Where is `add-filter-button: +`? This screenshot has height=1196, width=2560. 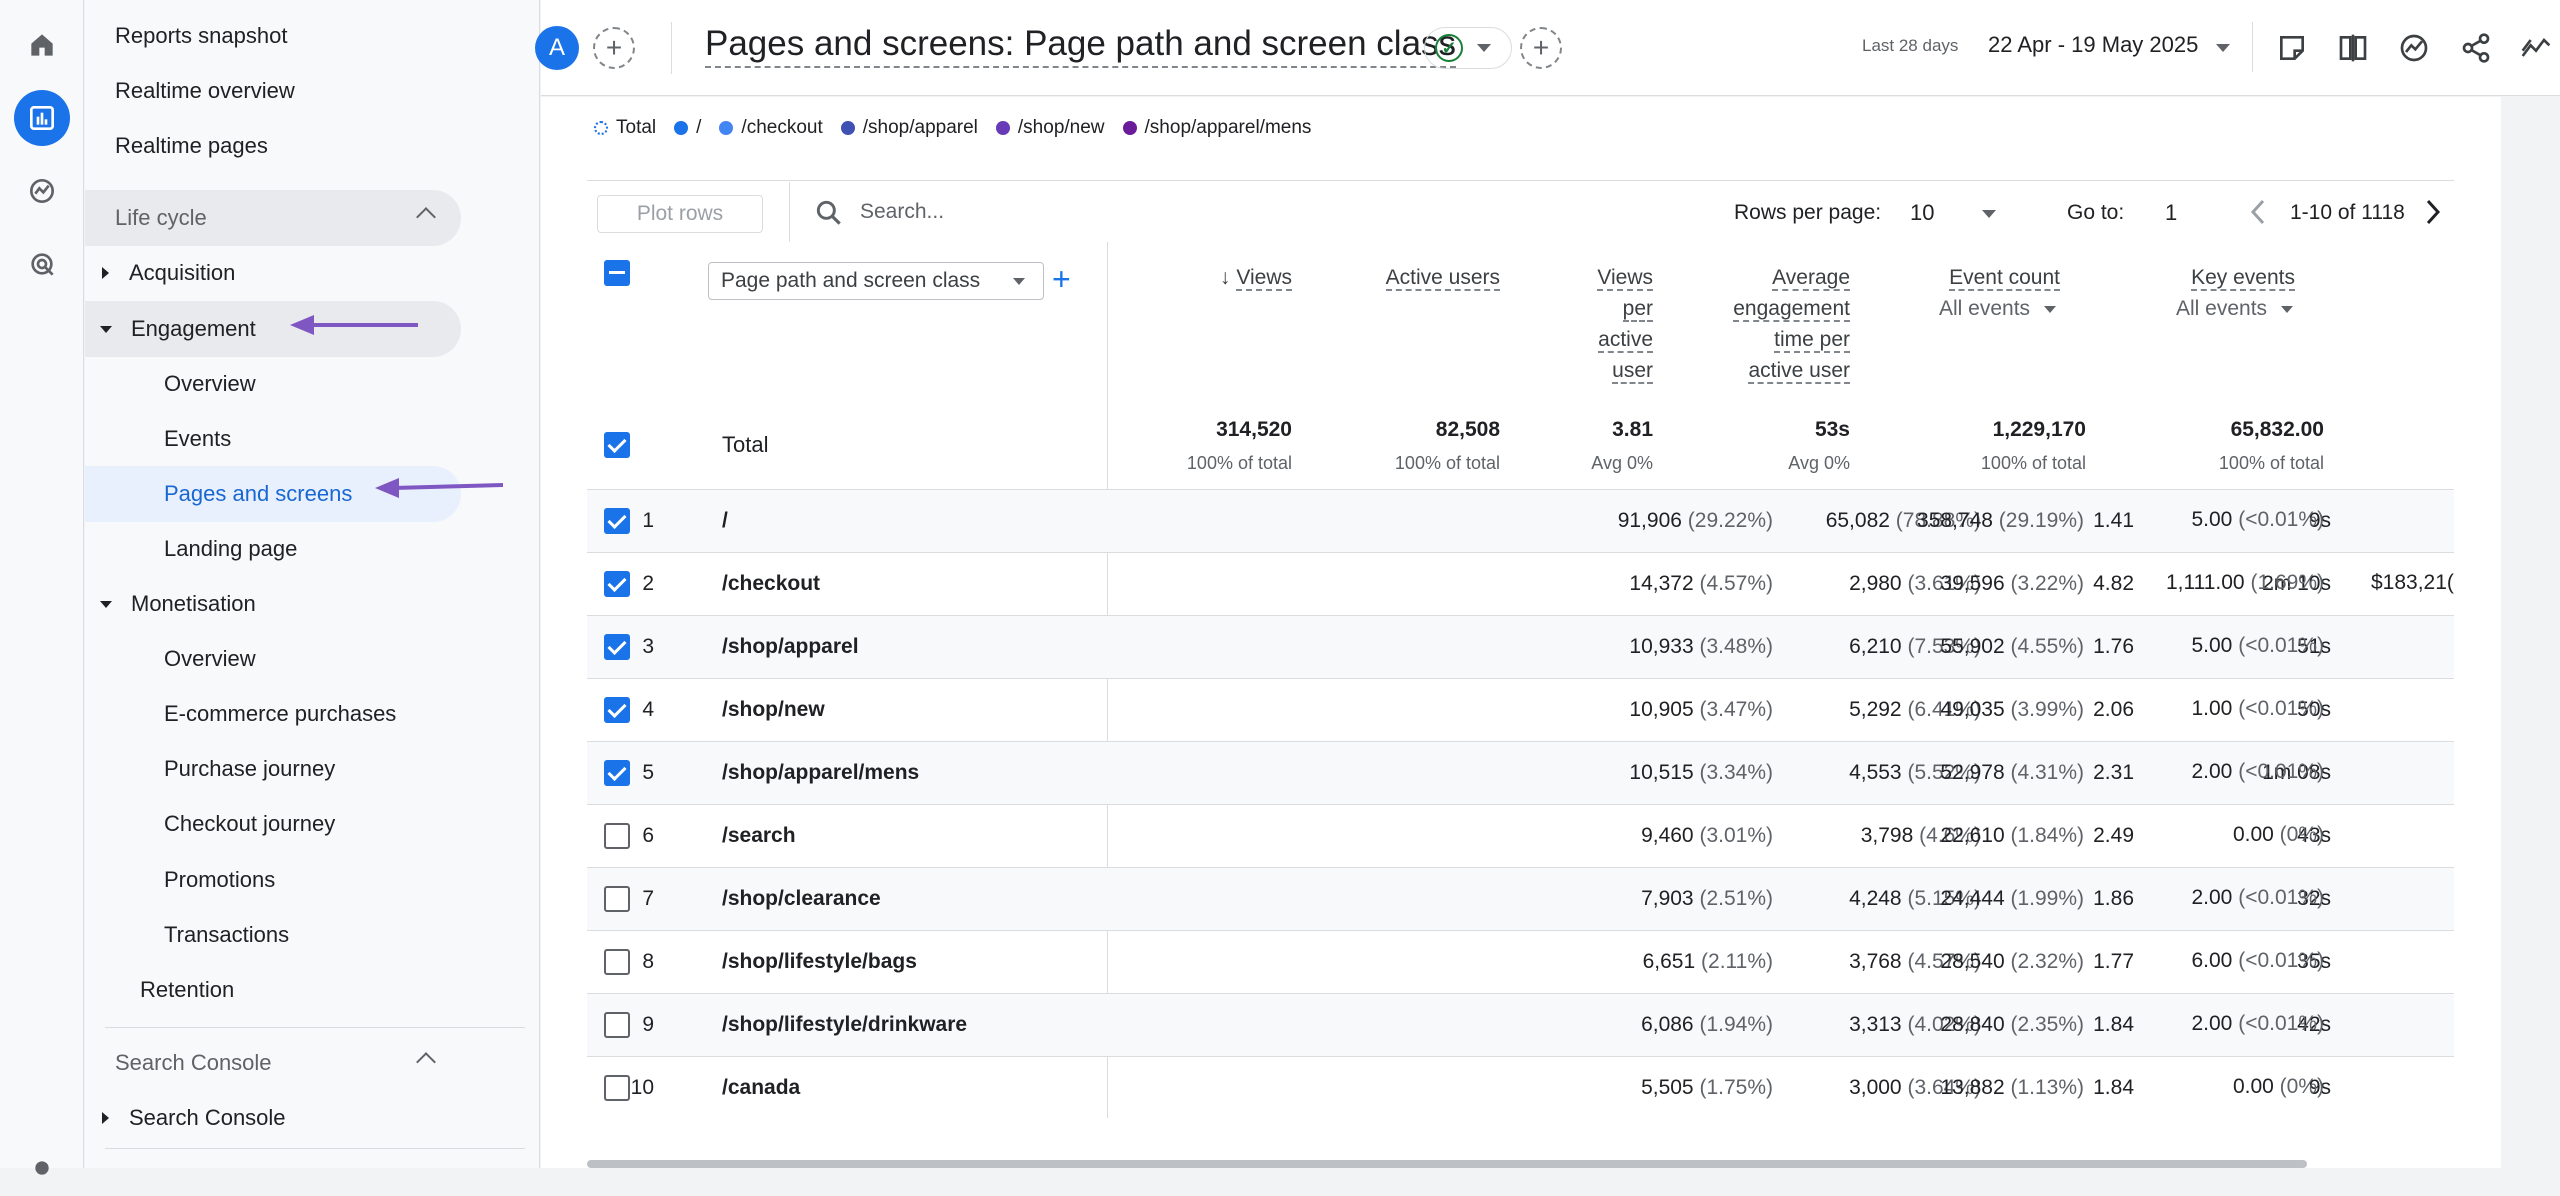
add-filter-button: + is located at coordinates (1541, 48).